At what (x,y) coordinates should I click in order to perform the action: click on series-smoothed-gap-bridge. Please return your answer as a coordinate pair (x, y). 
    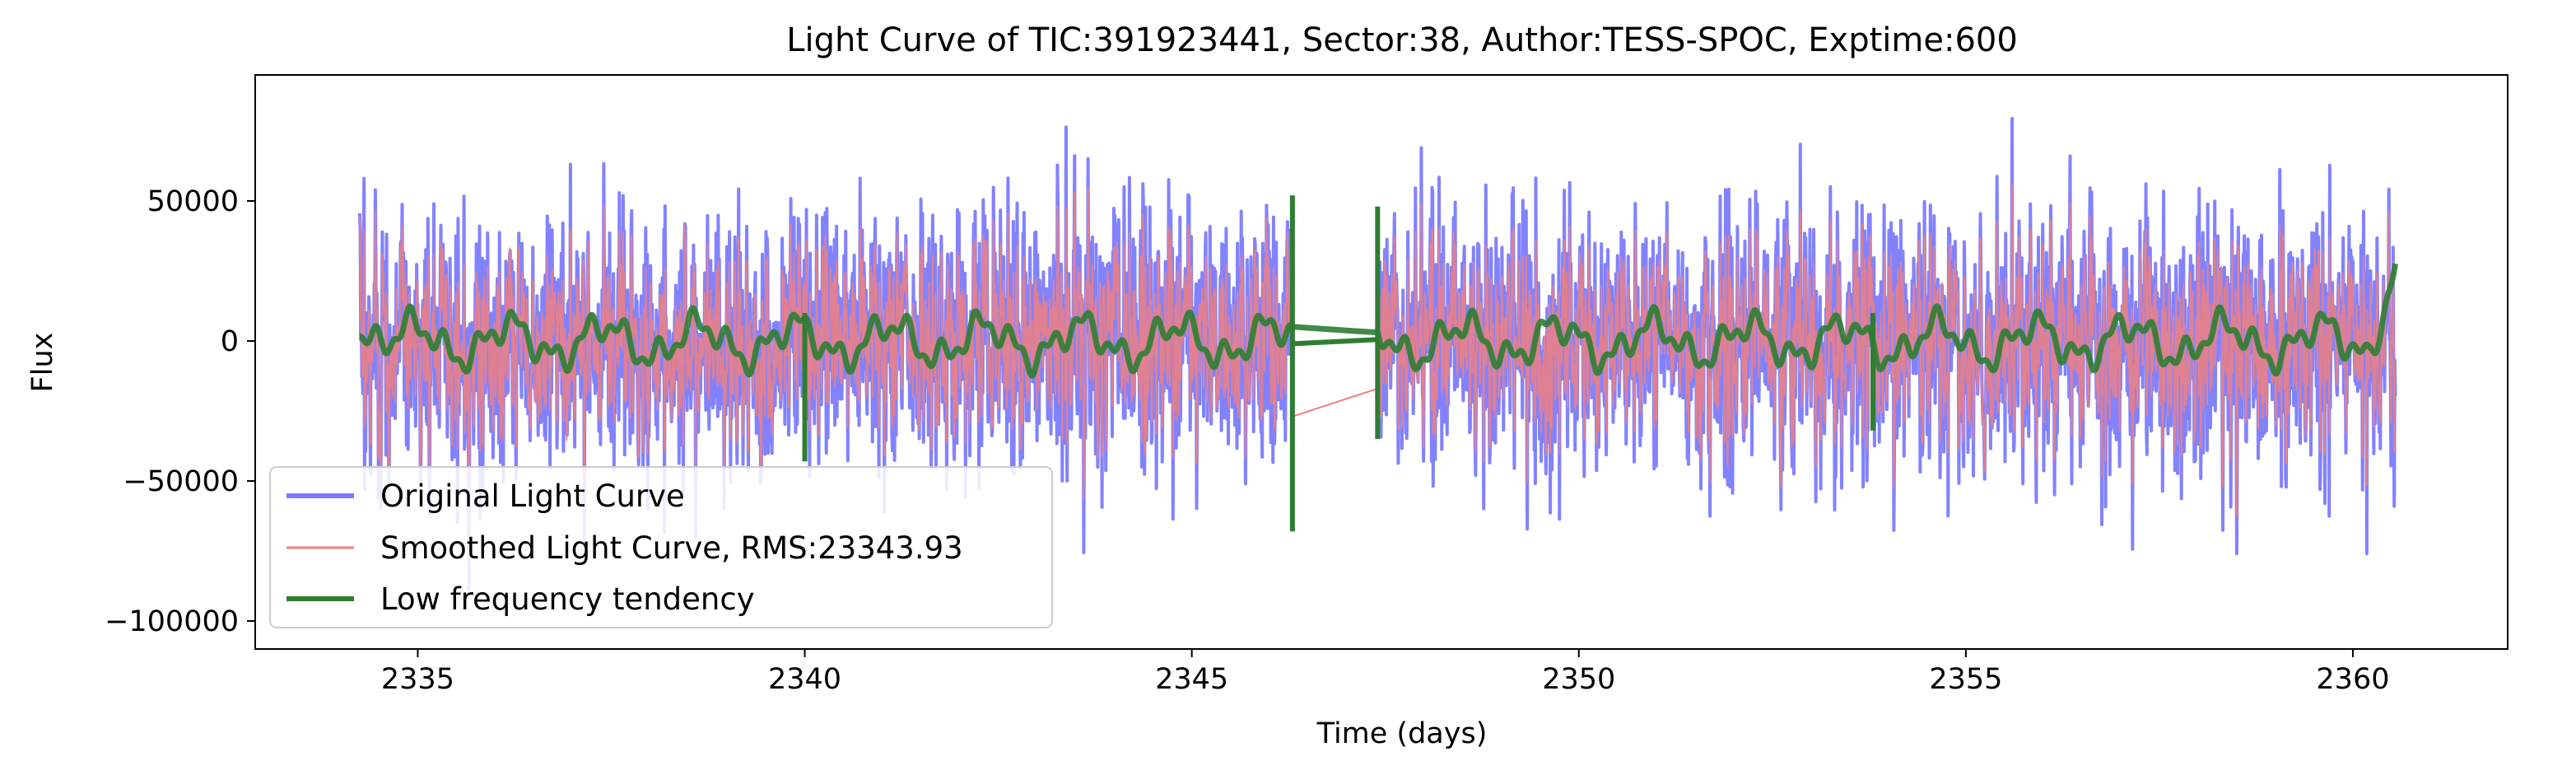
    Looking at the image, I should click on (1335, 402).